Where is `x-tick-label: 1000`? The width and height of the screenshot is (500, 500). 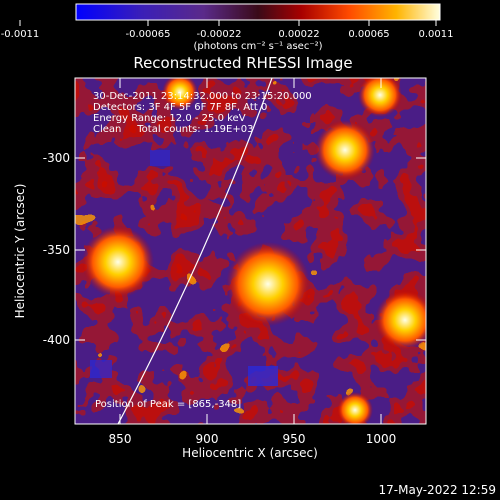
x-tick-label: 1000 is located at coordinates (381, 439).